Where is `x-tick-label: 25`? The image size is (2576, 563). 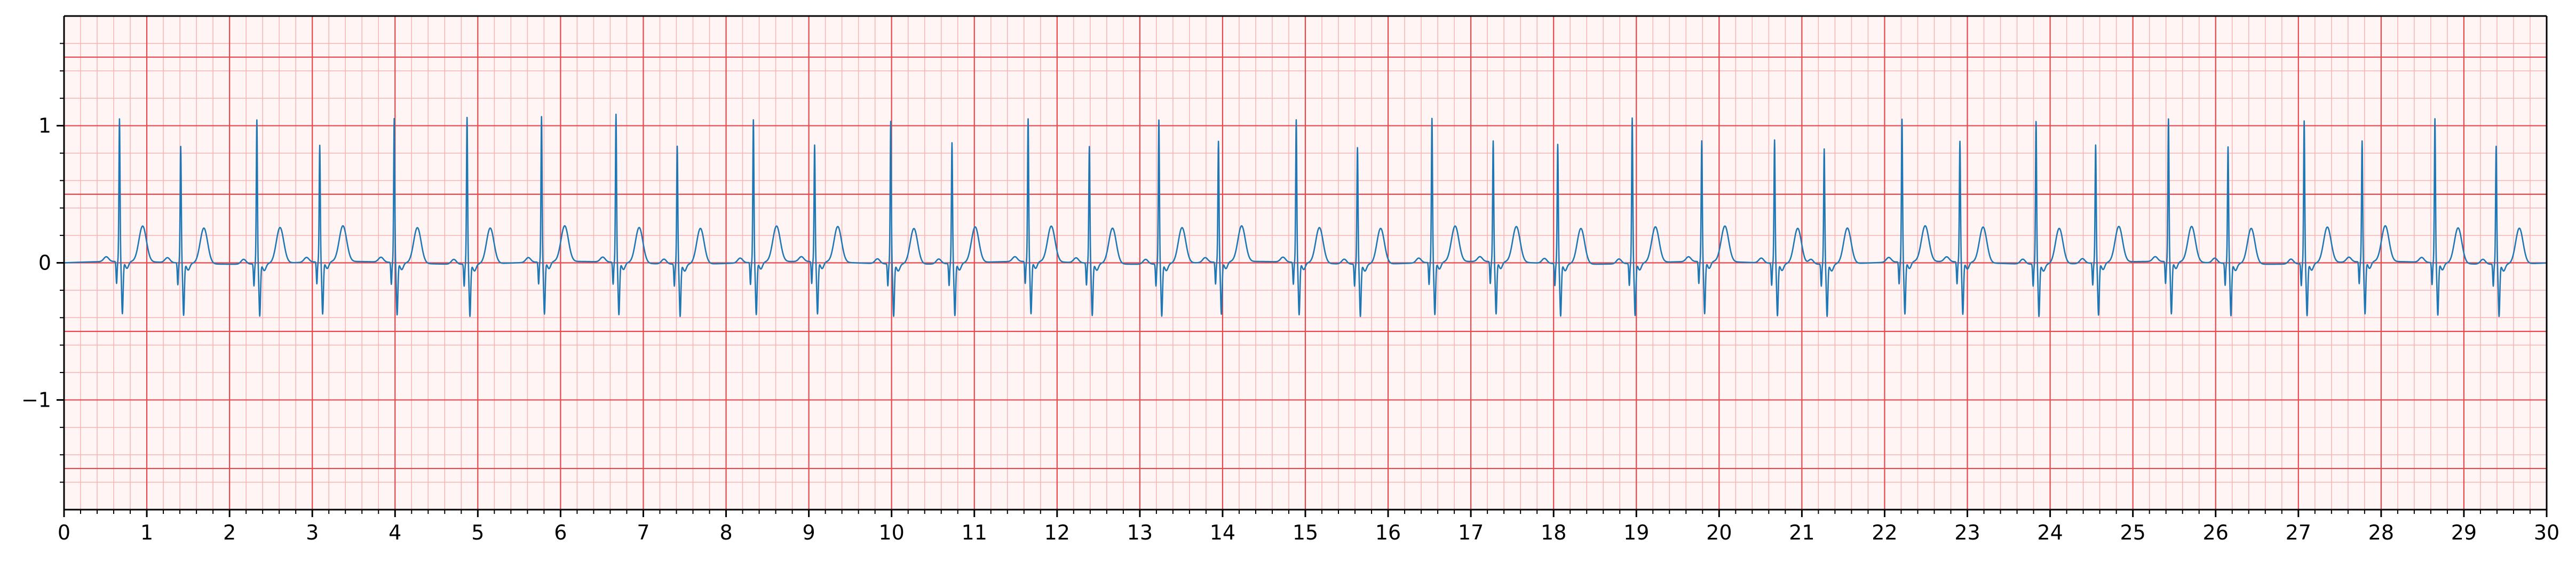 x-tick-label: 25 is located at coordinates (2132, 532).